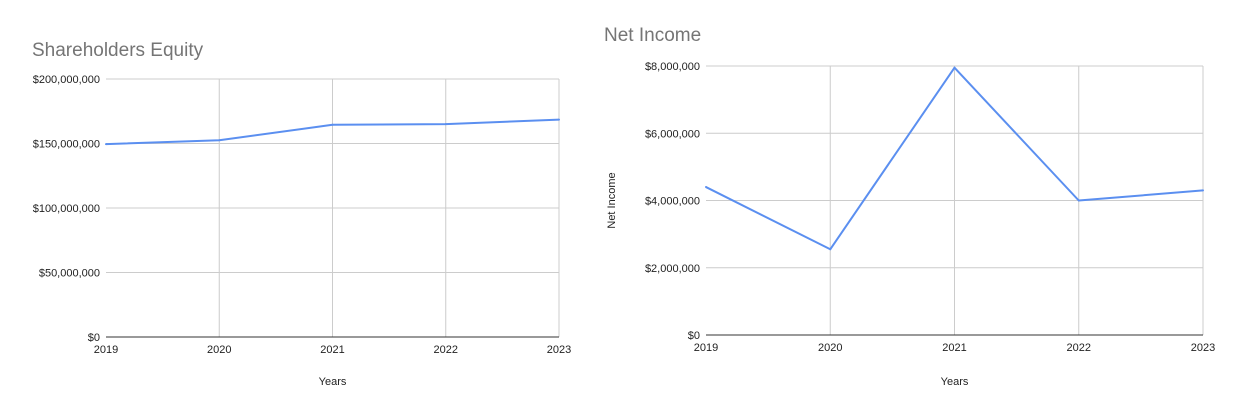 The image size is (1240, 410). What do you see at coordinates (333, 382) in the screenshot?
I see `equity-x-axis-title: Years` at bounding box center [333, 382].